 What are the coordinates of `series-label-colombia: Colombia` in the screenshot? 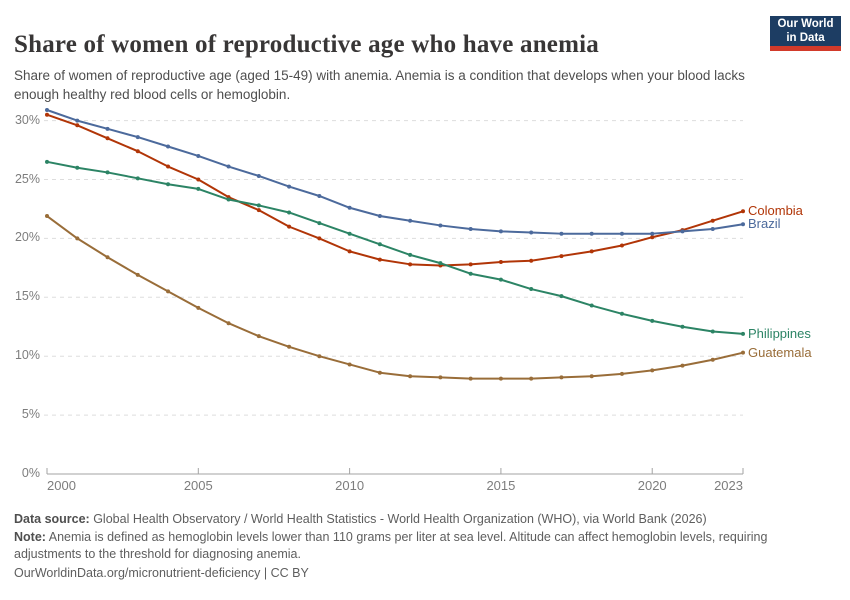 It's located at (775, 211).